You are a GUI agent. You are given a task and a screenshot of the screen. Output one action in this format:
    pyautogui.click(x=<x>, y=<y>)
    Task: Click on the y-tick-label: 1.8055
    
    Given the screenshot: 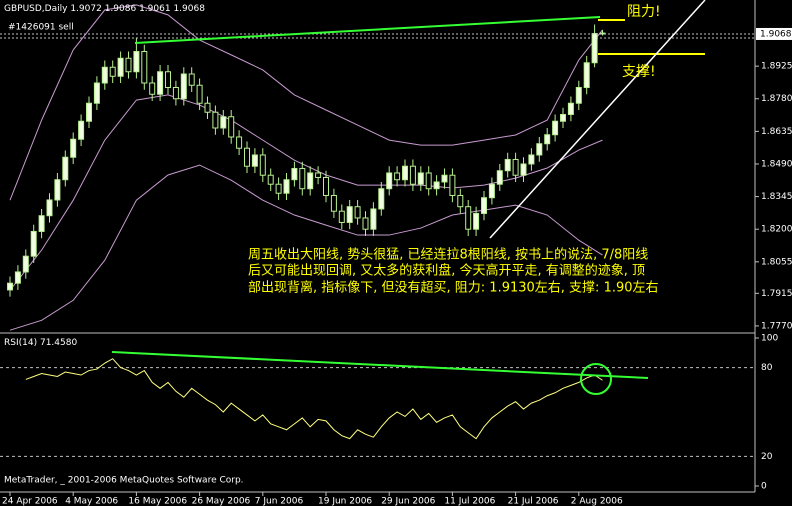 What is the action you would take?
    pyautogui.click(x=776, y=262)
    